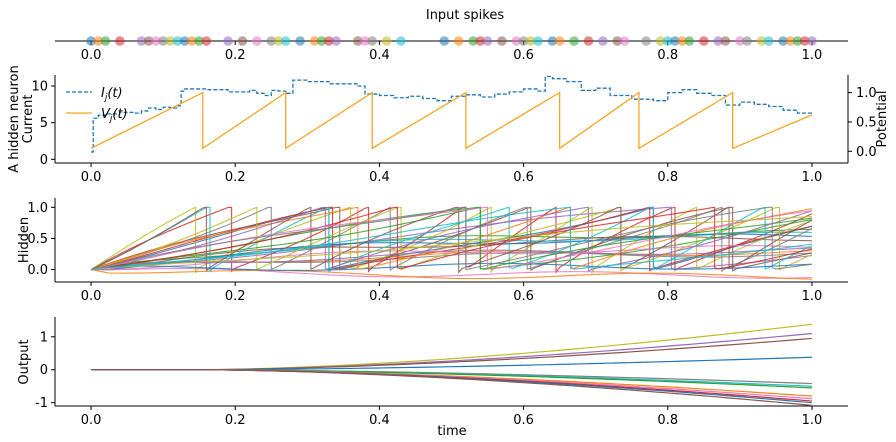 This screenshot has width=896, height=442. Describe the element at coordinates (812, 296) in the screenshot. I see `hidden-xtick-label: 1.0` at that location.